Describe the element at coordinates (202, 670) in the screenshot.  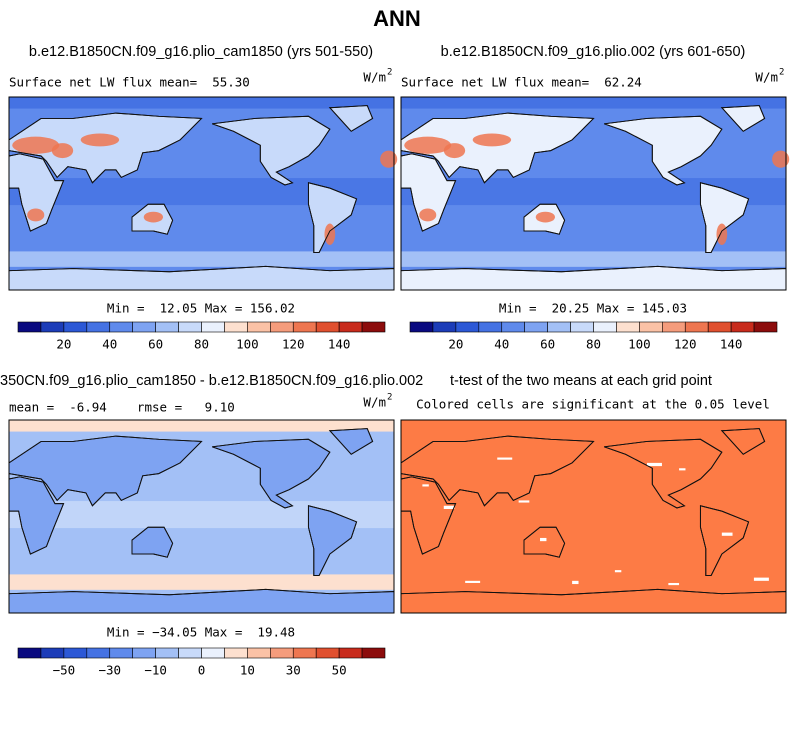
I see `colorbar-label: 0` at that location.